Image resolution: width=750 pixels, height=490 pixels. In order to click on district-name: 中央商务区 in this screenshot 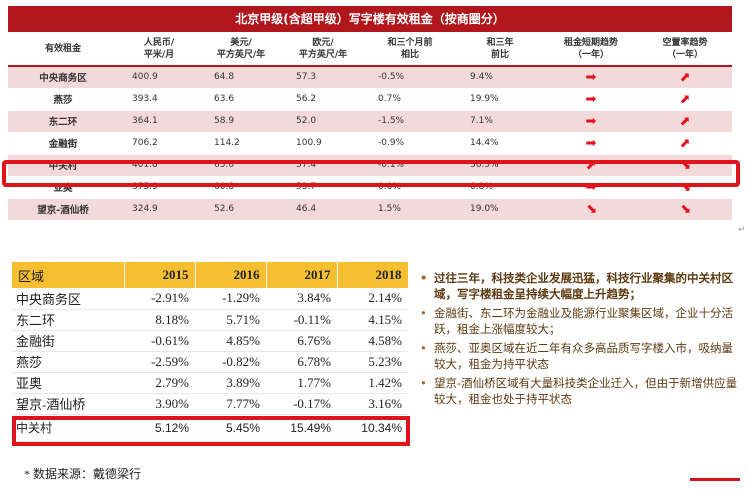, I will do `click(63, 77)`.